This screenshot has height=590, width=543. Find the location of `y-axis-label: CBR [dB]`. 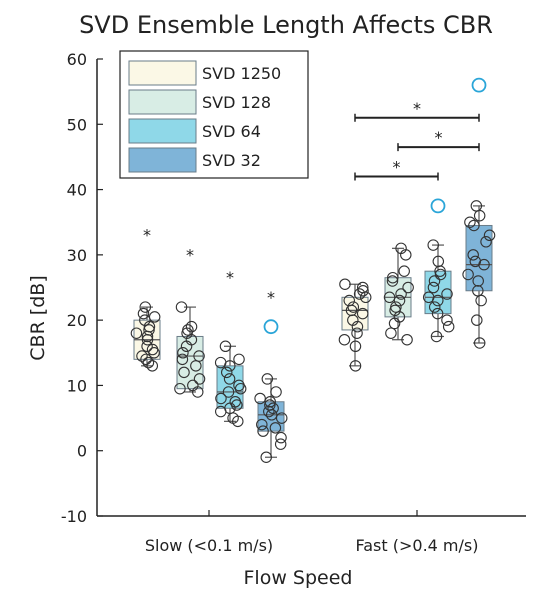

y-axis-label: CBR [dB] is located at coordinates (38, 317).